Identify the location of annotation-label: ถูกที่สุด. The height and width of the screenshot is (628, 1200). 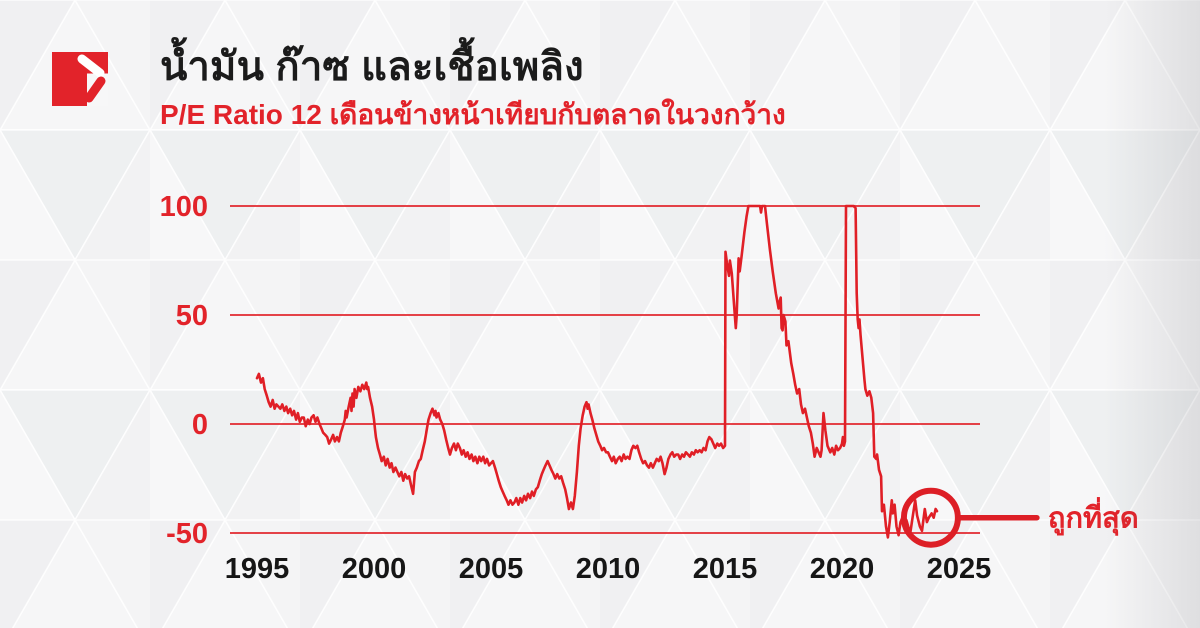
(1093, 516).